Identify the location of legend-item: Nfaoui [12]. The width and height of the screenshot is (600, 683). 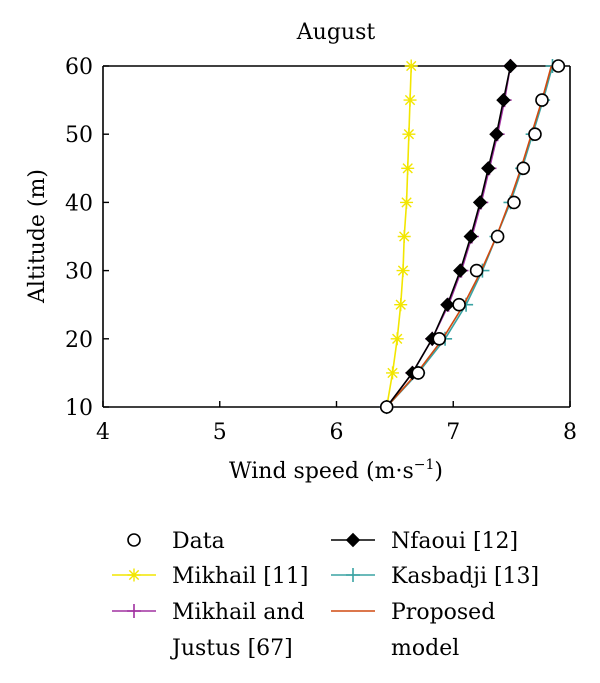
(424, 541).